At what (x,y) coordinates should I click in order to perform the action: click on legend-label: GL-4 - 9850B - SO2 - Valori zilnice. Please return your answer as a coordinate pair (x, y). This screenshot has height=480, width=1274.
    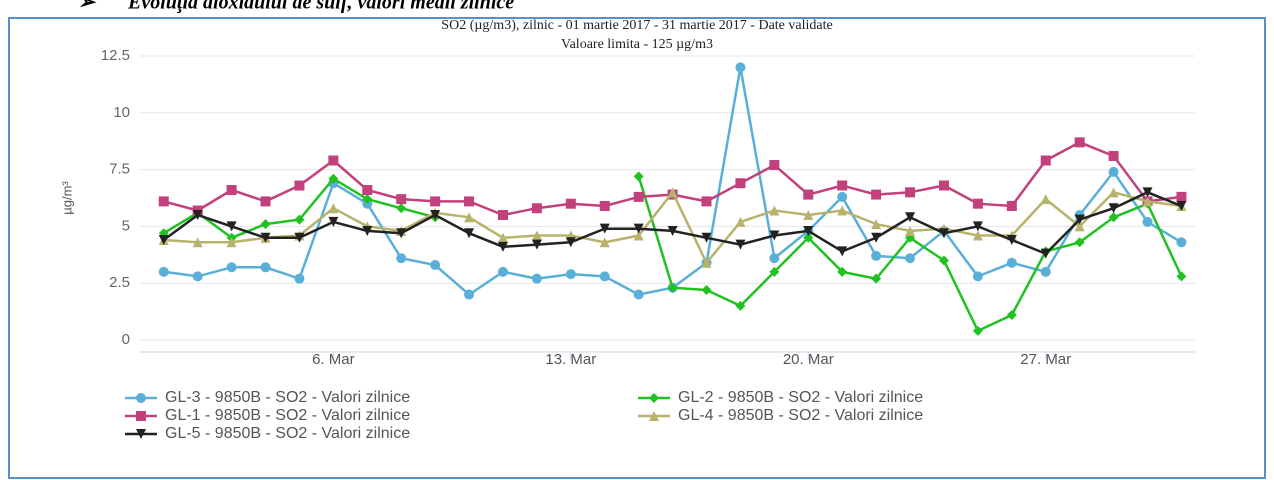
    Looking at the image, I should click on (800, 415).